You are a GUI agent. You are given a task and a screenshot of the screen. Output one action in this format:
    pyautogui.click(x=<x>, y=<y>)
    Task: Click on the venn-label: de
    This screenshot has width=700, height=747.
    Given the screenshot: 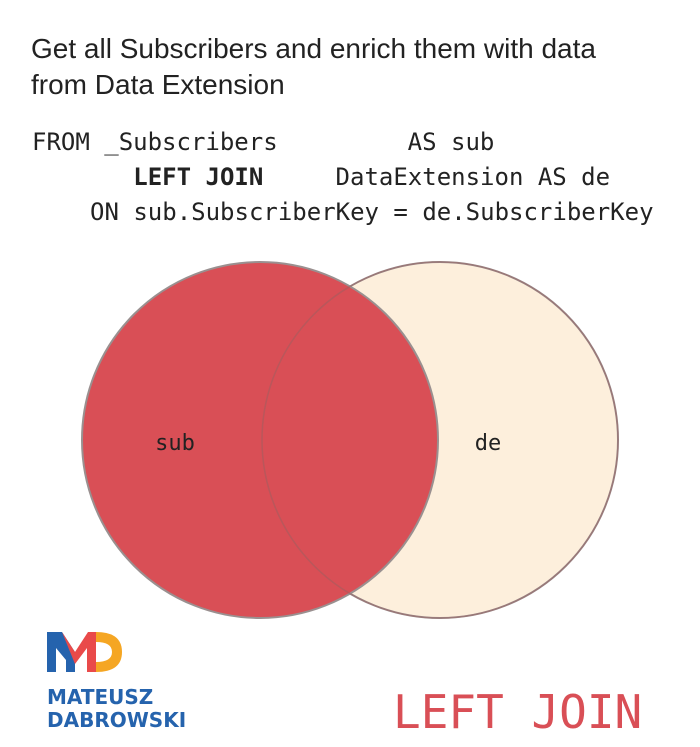 What is the action you would take?
    pyautogui.click(x=488, y=443)
    